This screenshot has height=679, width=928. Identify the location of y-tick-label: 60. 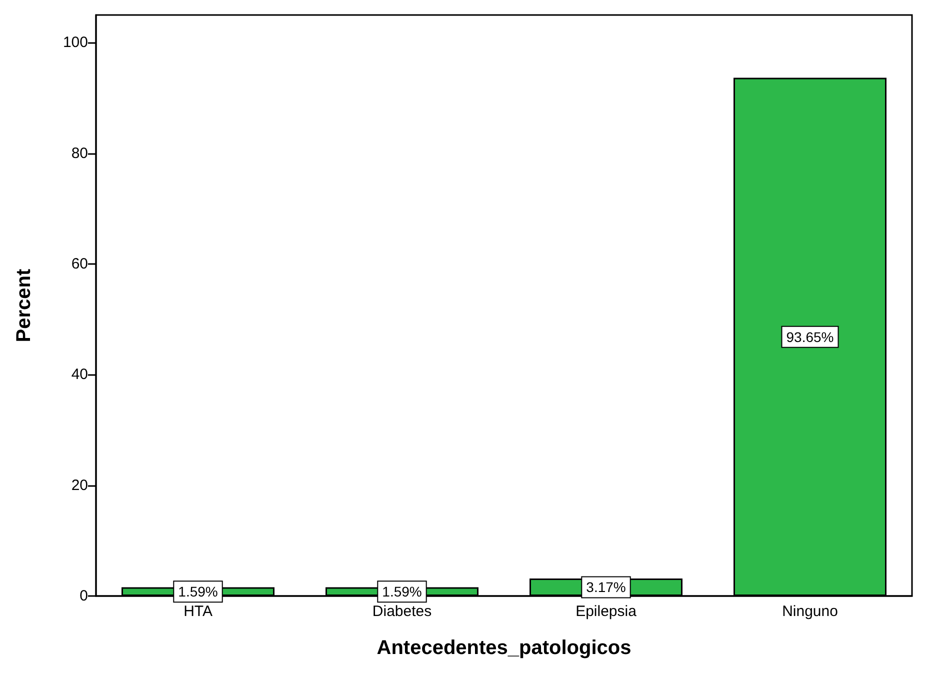
(79, 264).